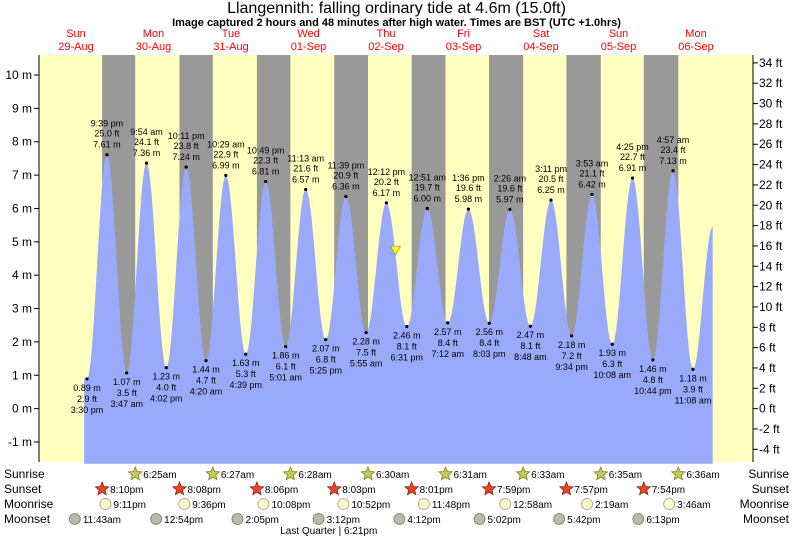 Image resolution: width=793 pixels, height=538 pixels. I want to click on low-tide-m: 1.18 m, so click(693, 378).